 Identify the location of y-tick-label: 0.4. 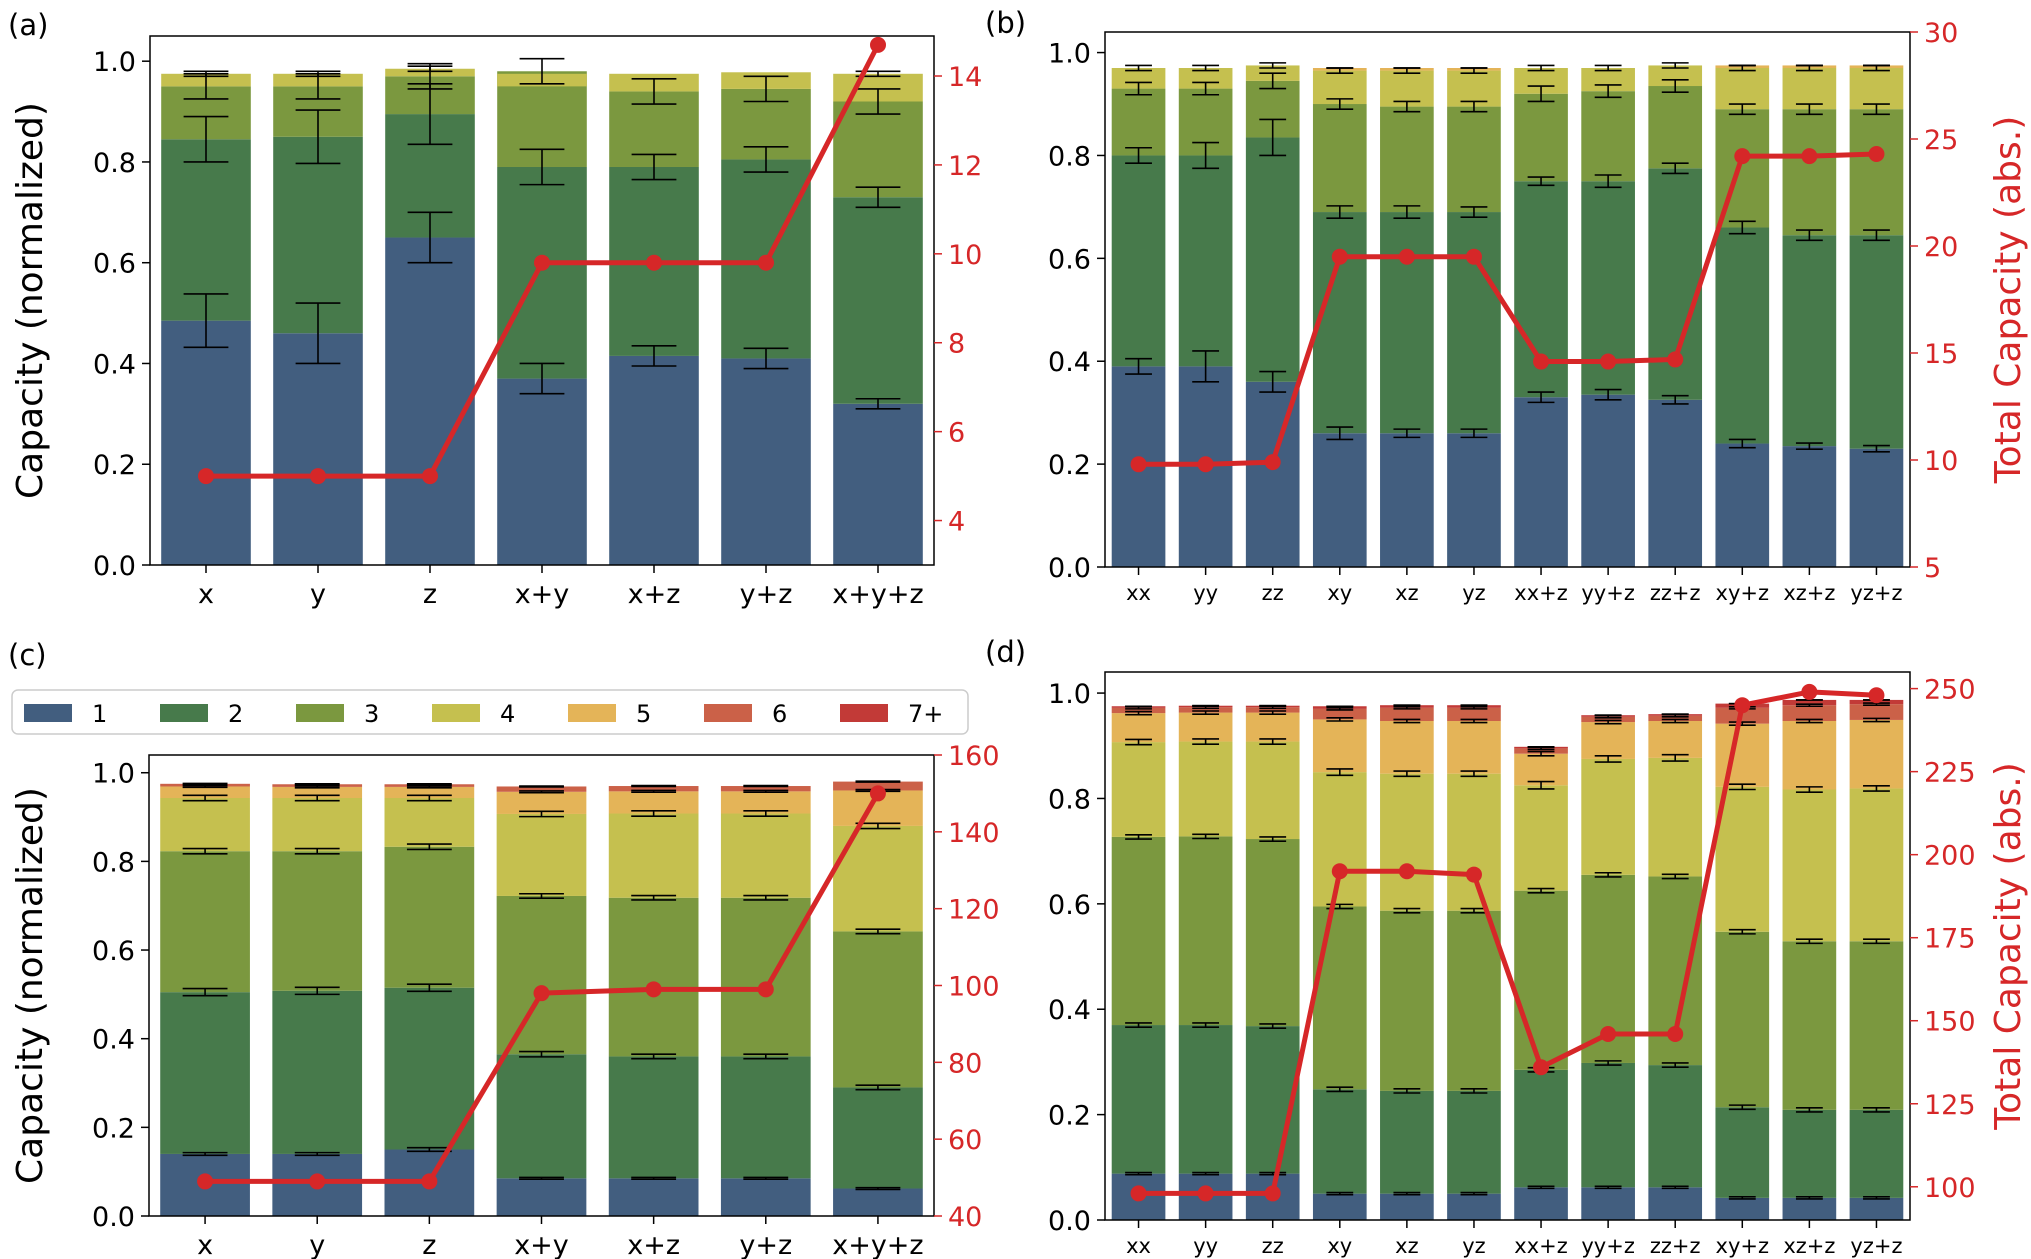
(1069, 1010).